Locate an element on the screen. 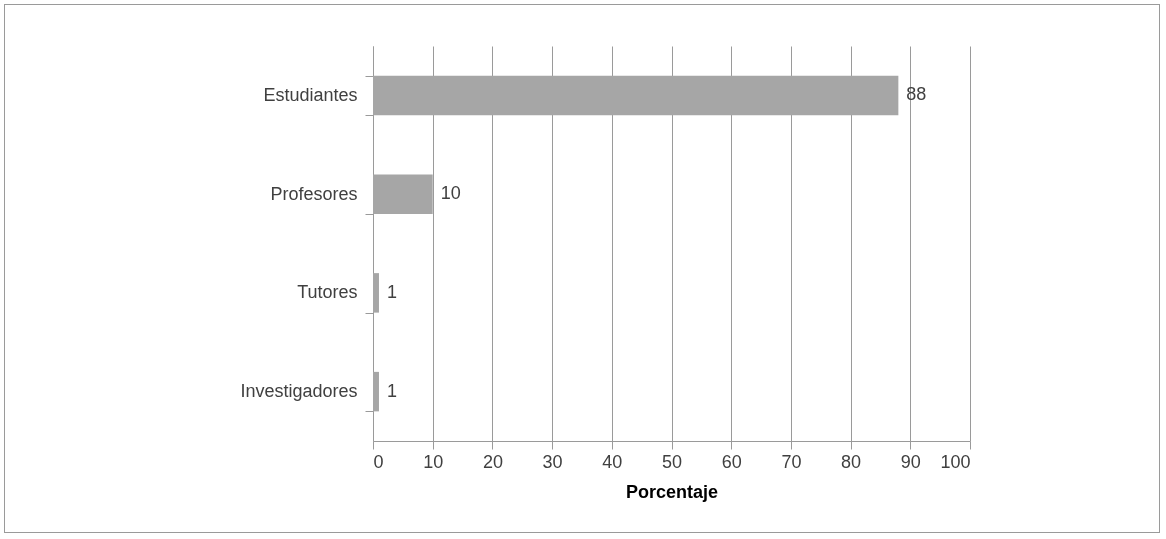 This screenshot has width=1166, height=539. data-label: 10 is located at coordinates (450, 193).